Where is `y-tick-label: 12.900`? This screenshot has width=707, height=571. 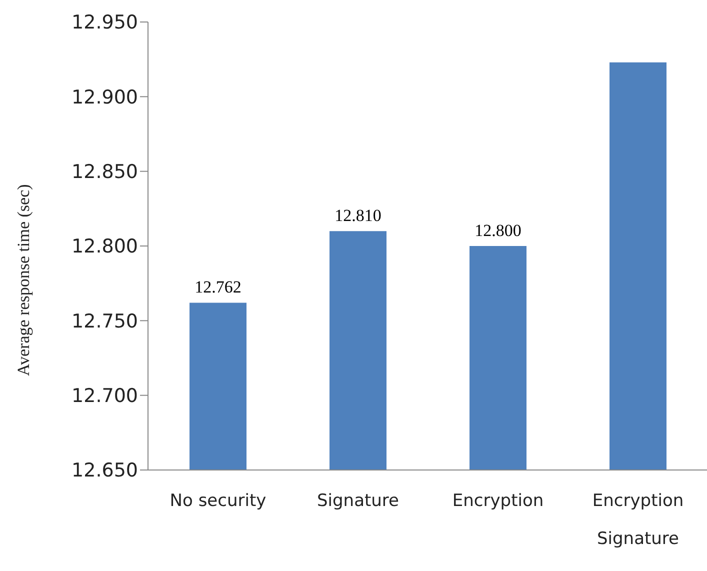 y-tick-label: 12.900 is located at coordinates (105, 97).